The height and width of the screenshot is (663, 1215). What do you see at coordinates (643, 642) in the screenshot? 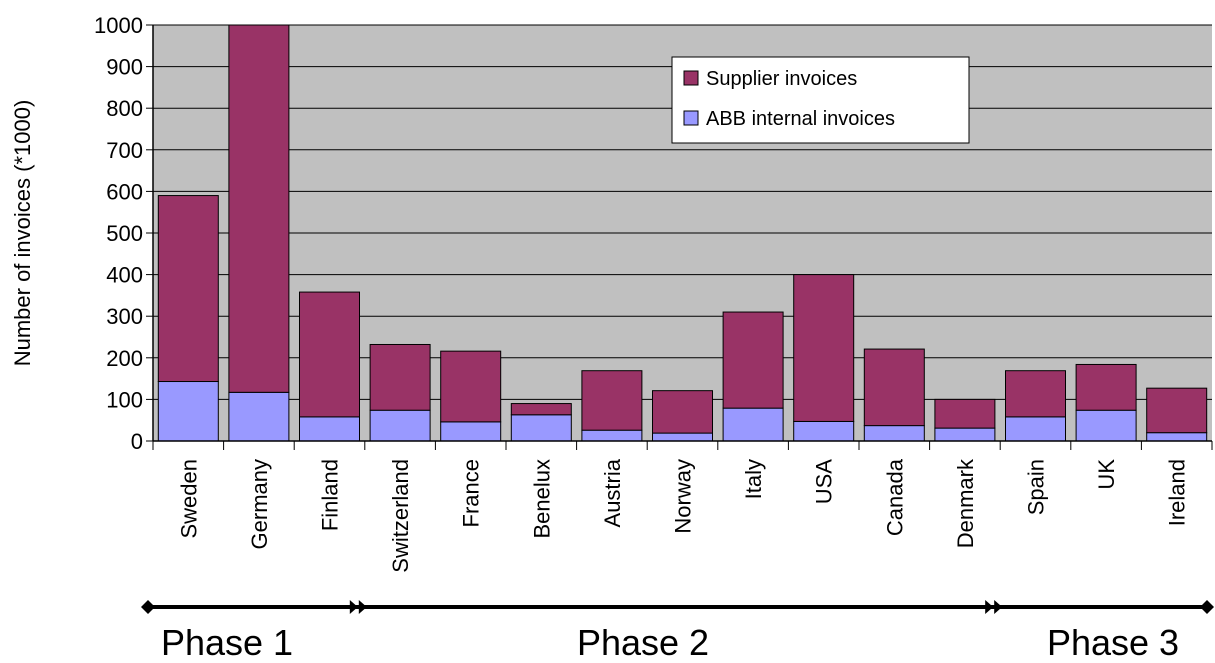
I see `phase-label: Phase 2` at bounding box center [643, 642].